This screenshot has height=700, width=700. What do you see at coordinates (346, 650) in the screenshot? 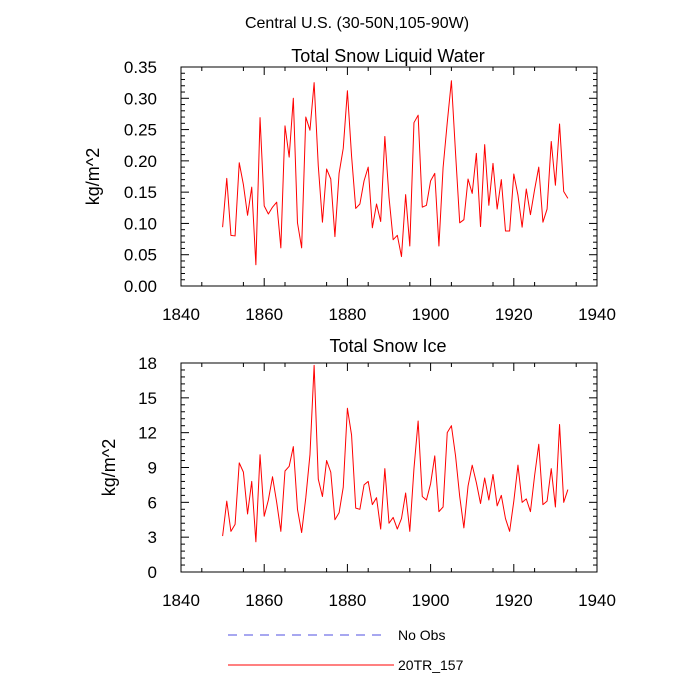
I see `legend: No Obs 20TR_157` at bounding box center [346, 650].